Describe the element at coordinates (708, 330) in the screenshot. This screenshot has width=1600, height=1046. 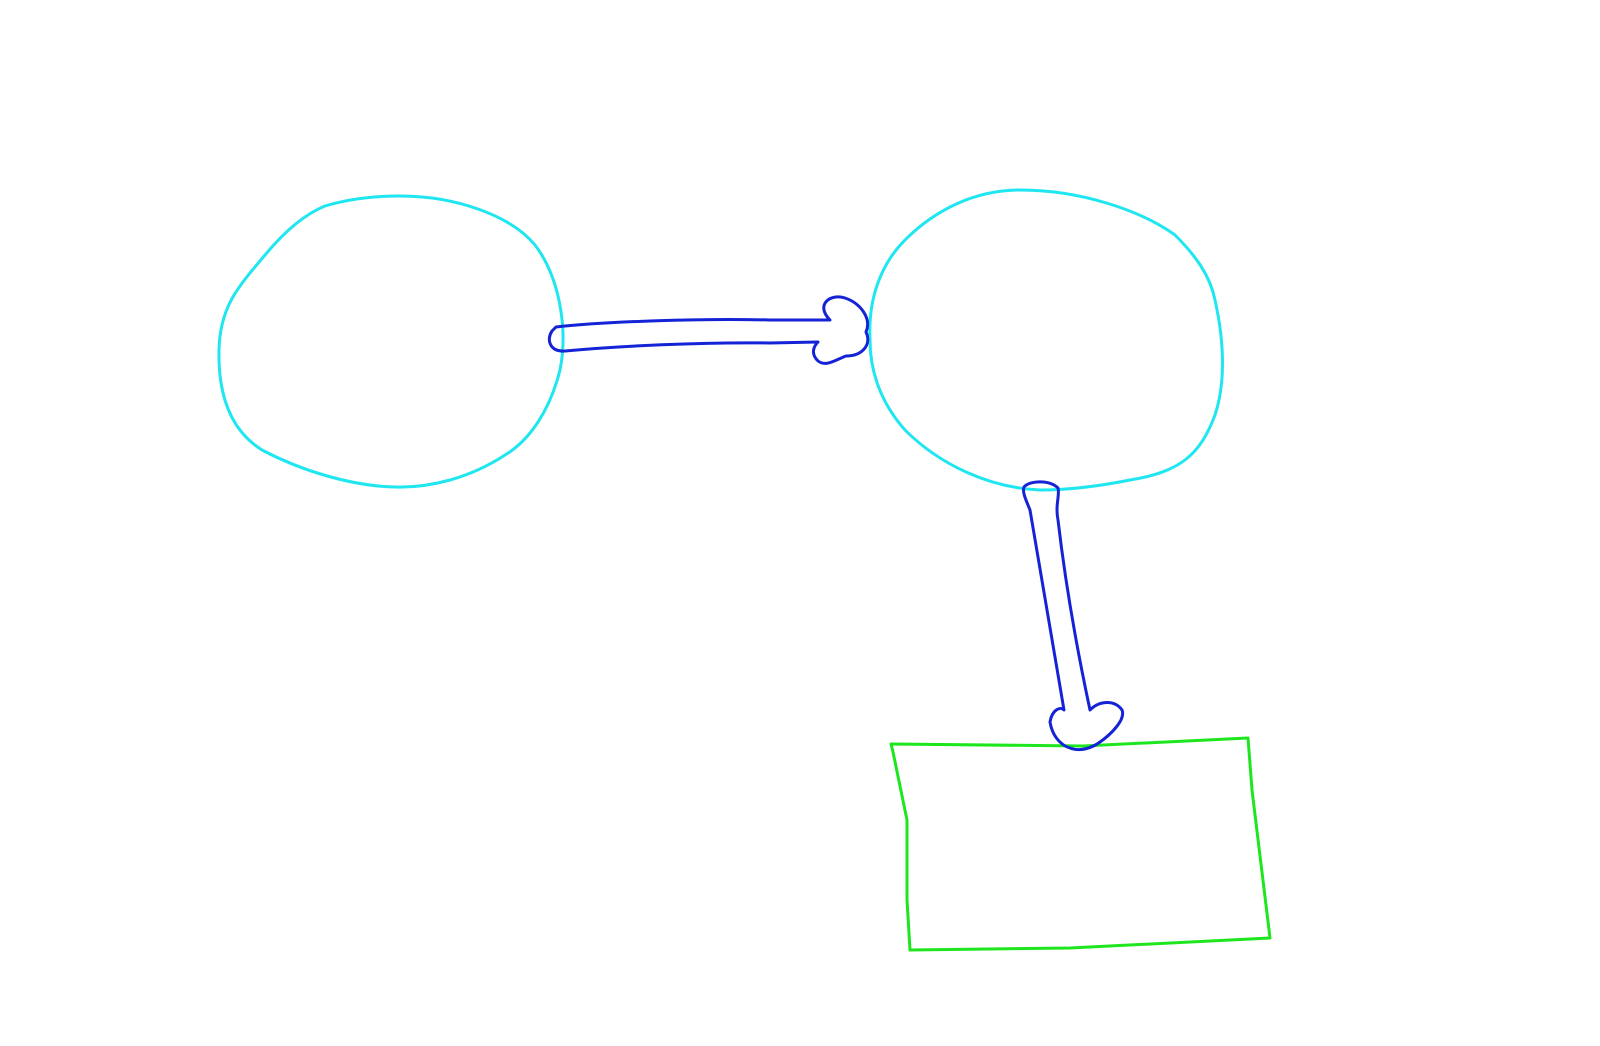
I see `arrow-horizontal` at that location.